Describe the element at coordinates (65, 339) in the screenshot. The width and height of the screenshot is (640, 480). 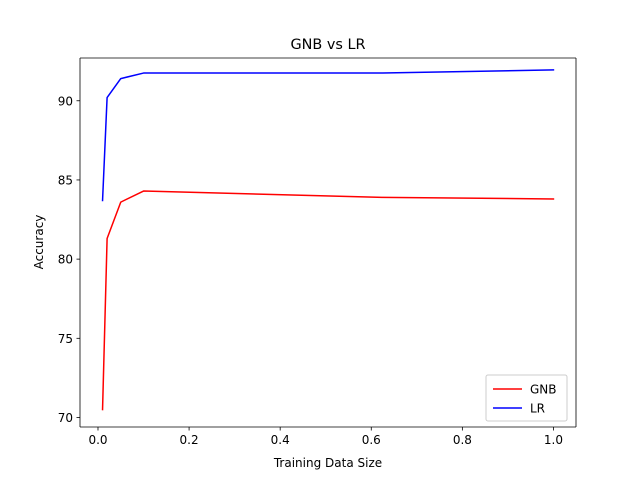
I see `y-tick-label: 75` at that location.